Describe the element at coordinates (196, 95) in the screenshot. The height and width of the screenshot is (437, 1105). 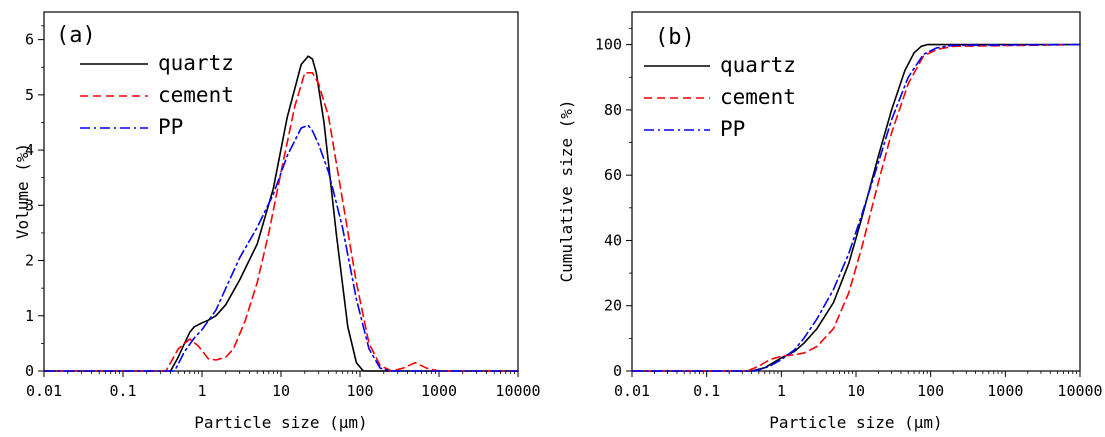
I see `legend-label-cement-a: cement` at that location.